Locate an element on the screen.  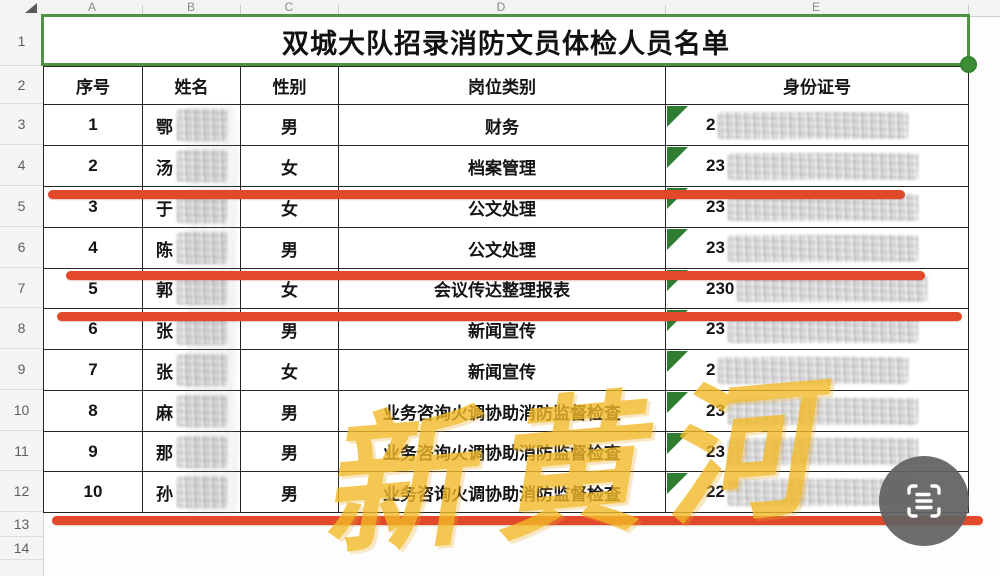
header-cell-name: 姓名 is located at coordinates (191, 85).